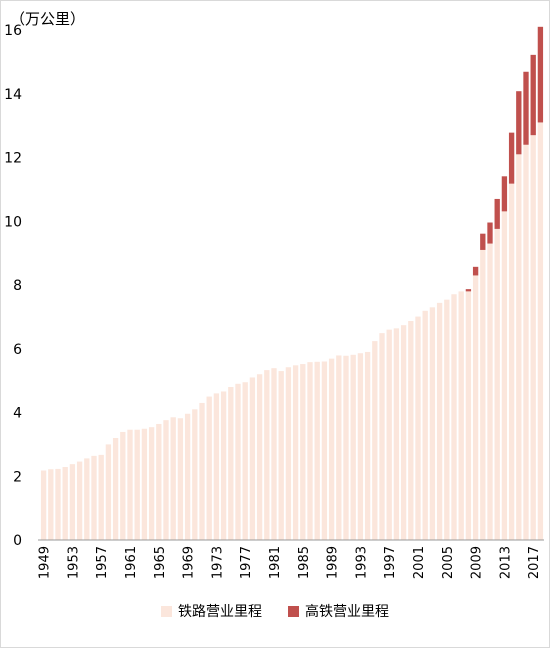  I want to click on bar-railway-1996, so click(382, 436).